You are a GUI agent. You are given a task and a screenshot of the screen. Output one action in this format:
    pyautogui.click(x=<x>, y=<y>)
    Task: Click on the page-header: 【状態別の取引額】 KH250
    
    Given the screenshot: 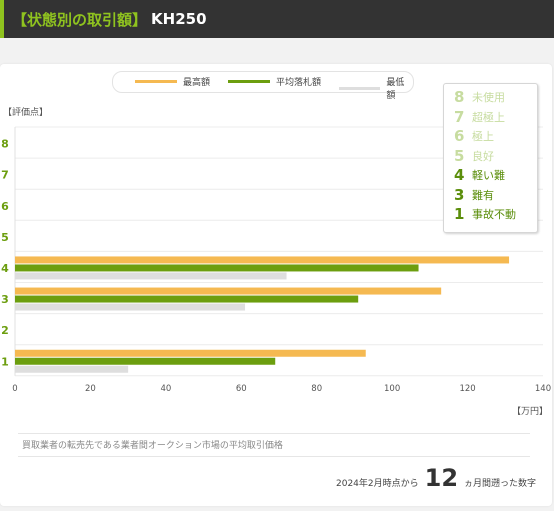 What is the action you would take?
    pyautogui.click(x=277, y=19)
    